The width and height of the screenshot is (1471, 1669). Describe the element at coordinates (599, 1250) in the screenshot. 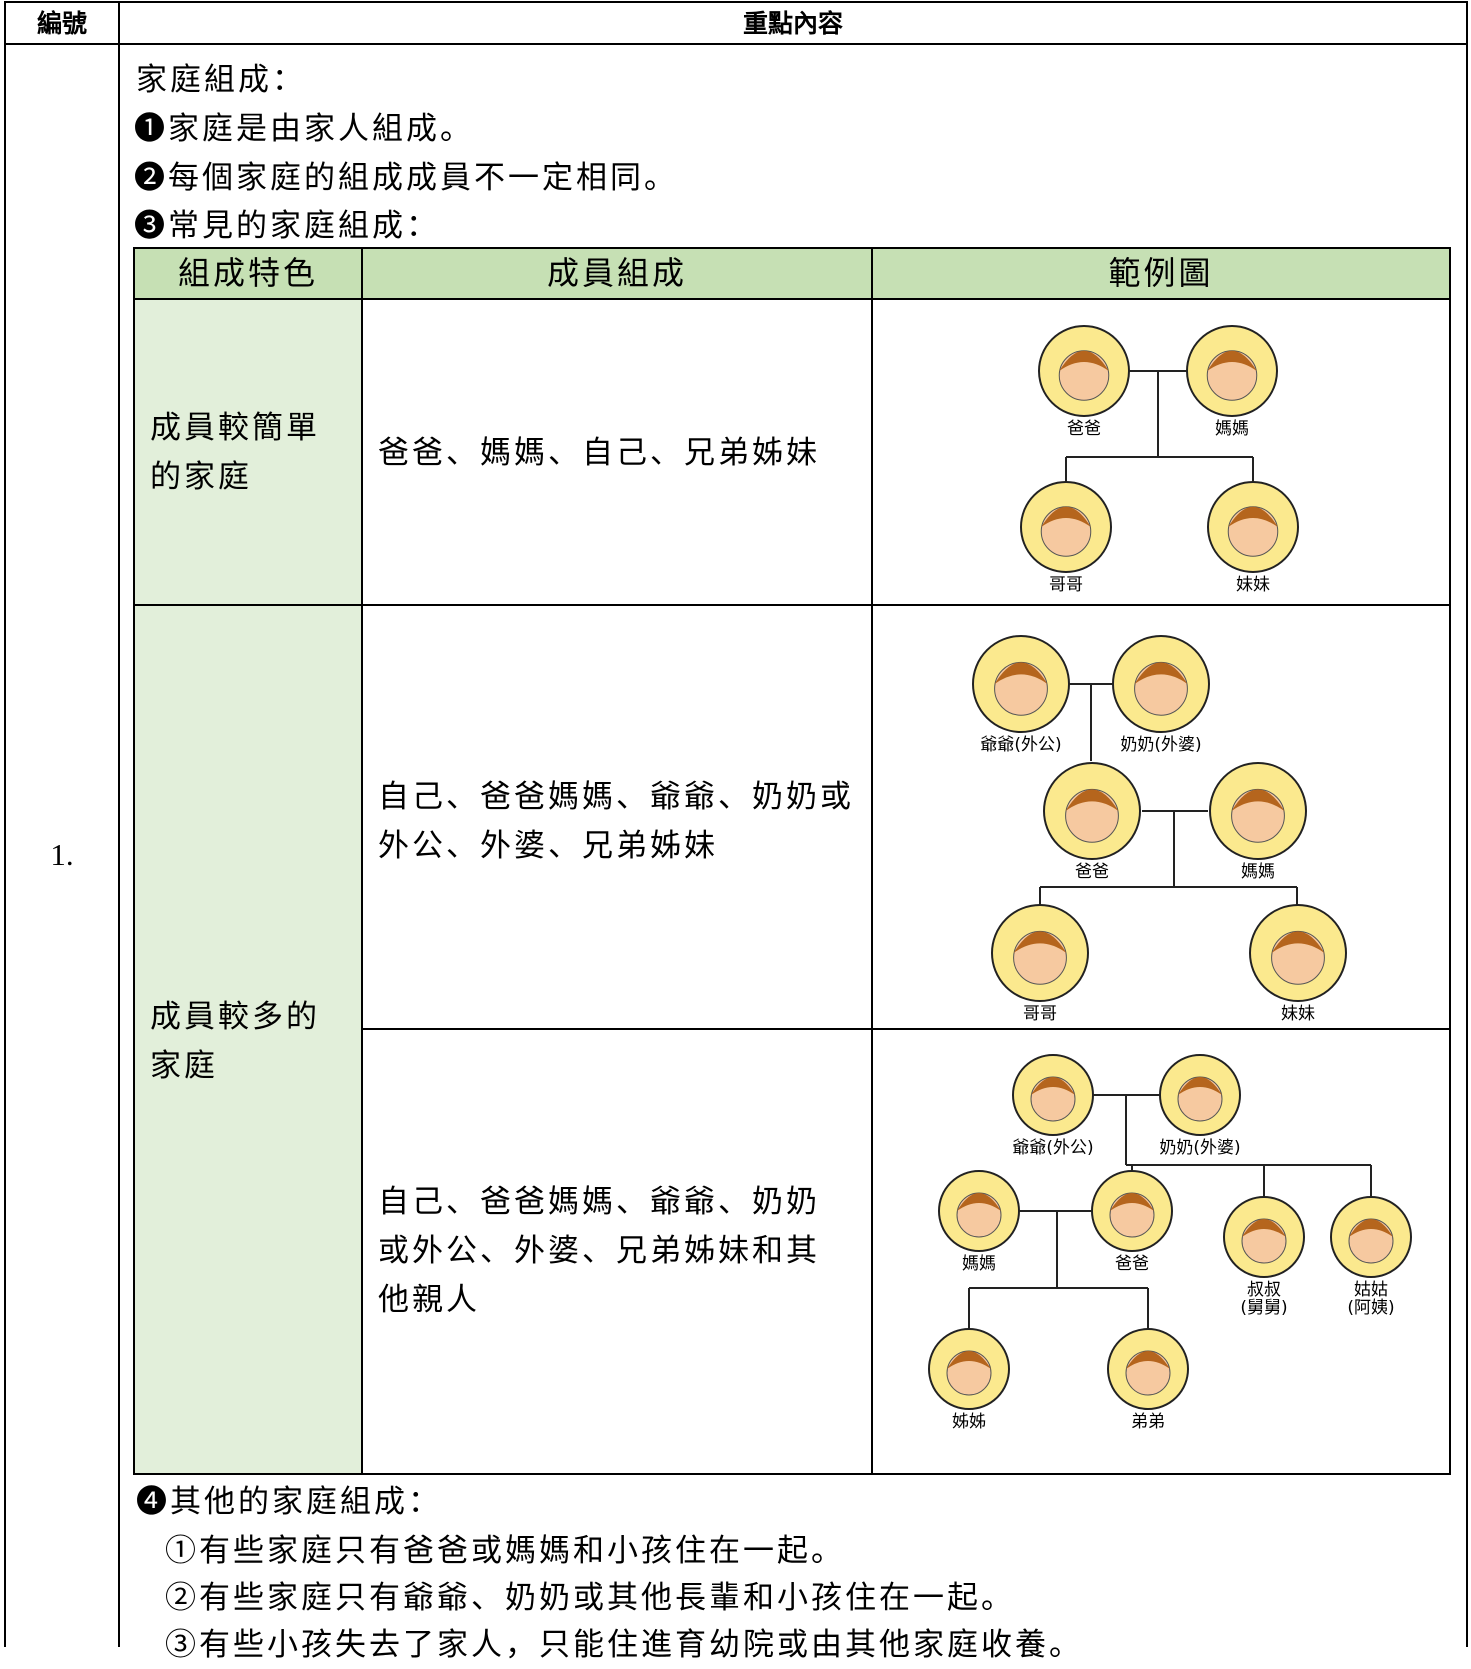

I see `members: 自己、爸爸媽媽、爺爺、奶奶或外公、外婆、兄弟姊妹和其他親人` at that location.